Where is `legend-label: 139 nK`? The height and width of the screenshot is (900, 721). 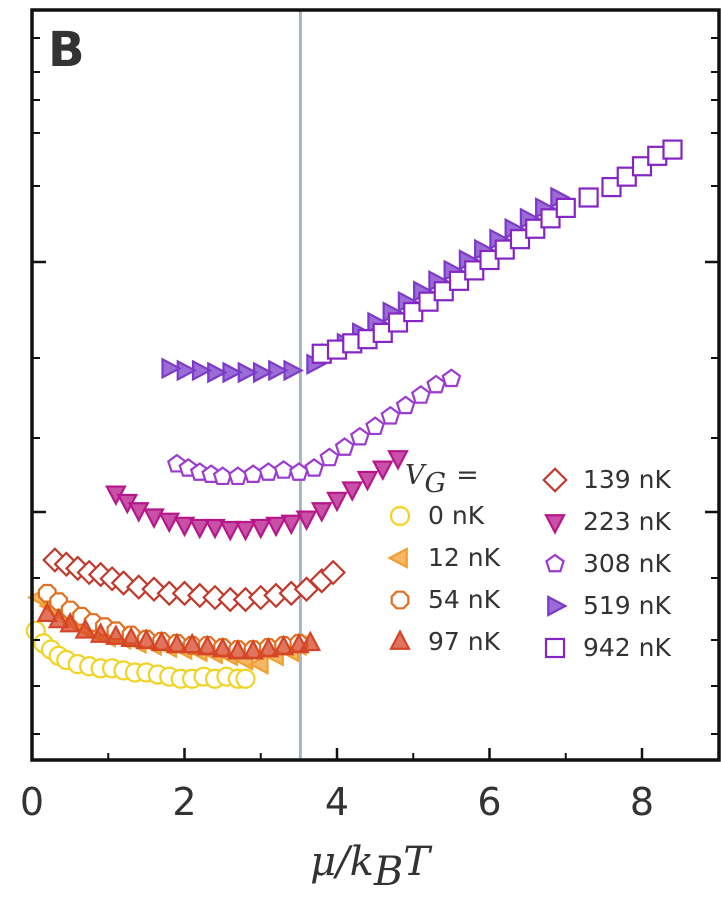 legend-label: 139 nK is located at coordinates (627, 479).